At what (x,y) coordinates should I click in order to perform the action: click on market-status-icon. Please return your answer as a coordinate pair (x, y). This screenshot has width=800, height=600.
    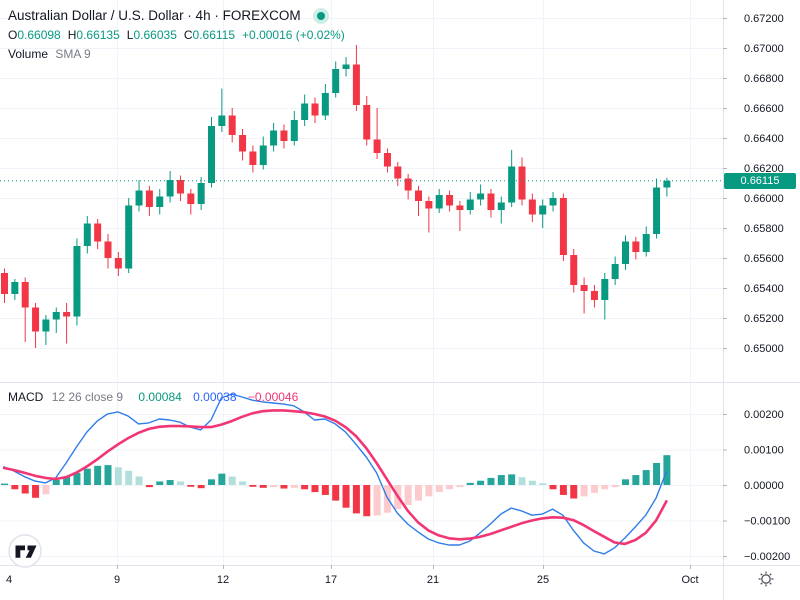
    Looking at the image, I should click on (320, 15).